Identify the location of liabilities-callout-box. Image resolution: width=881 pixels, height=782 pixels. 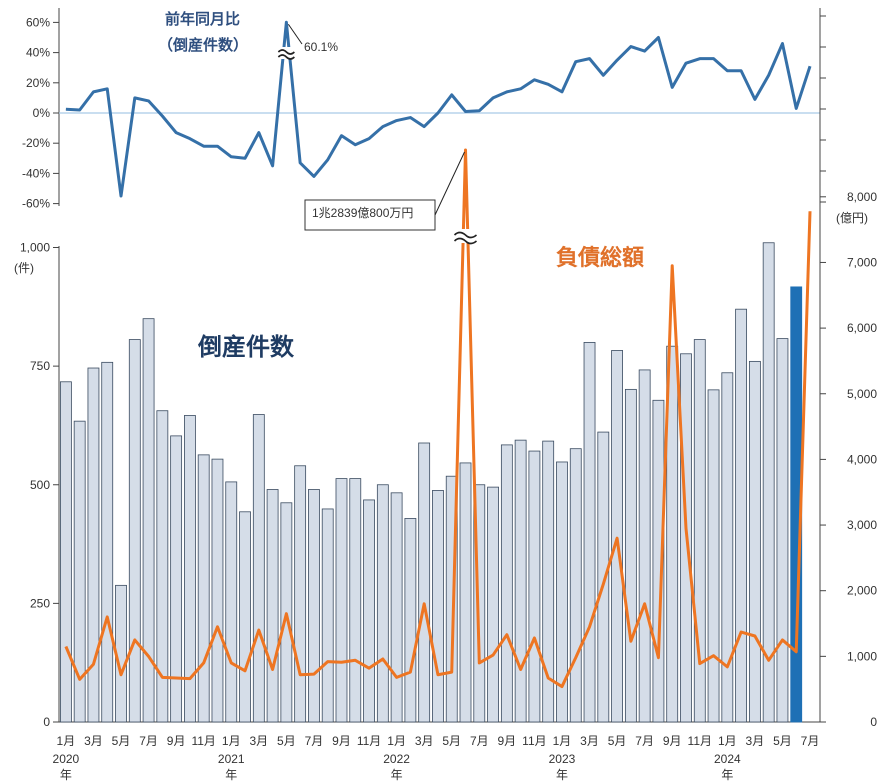
(370, 215).